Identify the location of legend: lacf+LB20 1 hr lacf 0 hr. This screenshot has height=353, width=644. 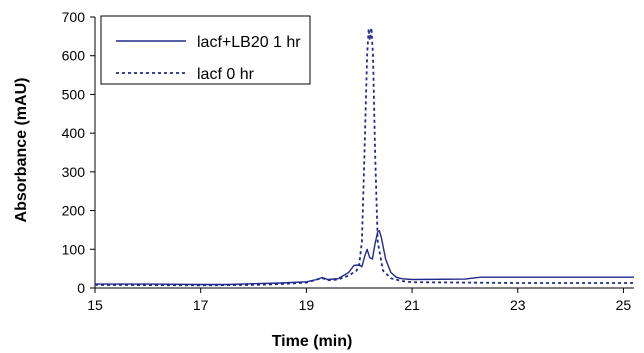
(205, 50).